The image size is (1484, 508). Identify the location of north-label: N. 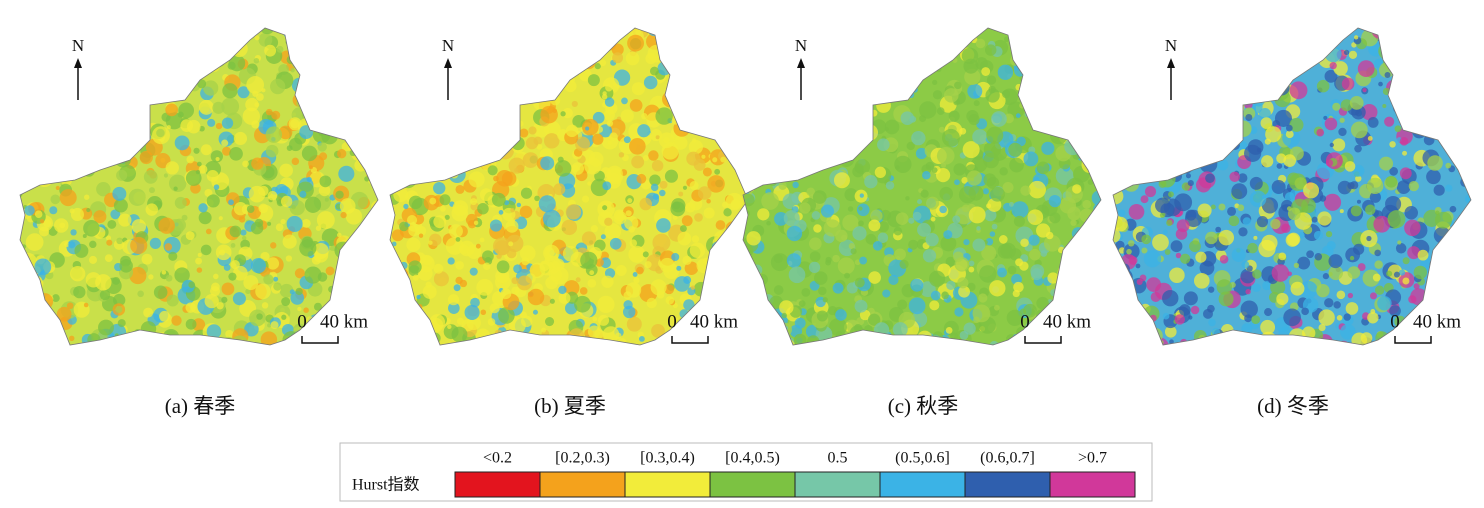
(448, 45).